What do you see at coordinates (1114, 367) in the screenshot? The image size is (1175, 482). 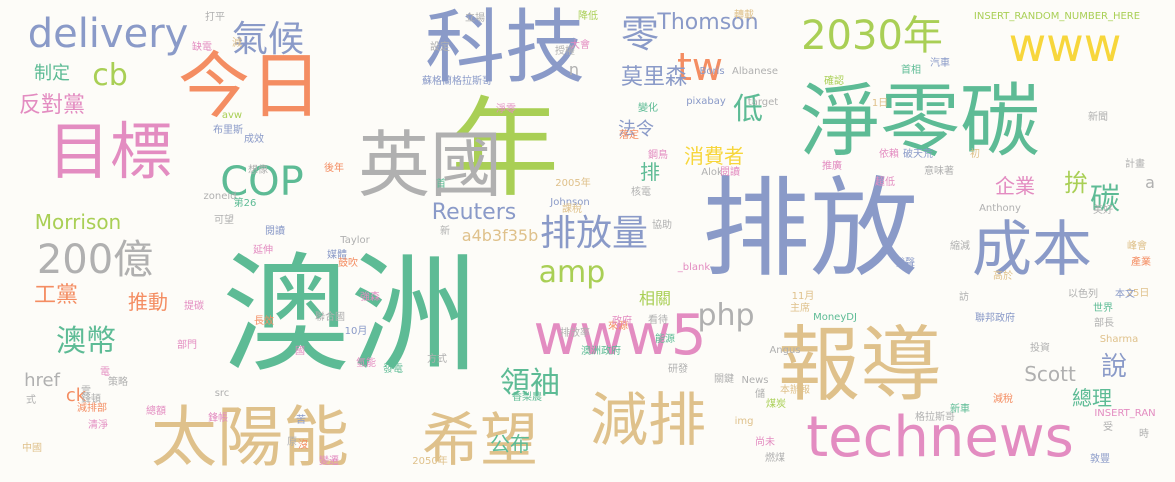 I see `cloud-word: 說` at bounding box center [1114, 367].